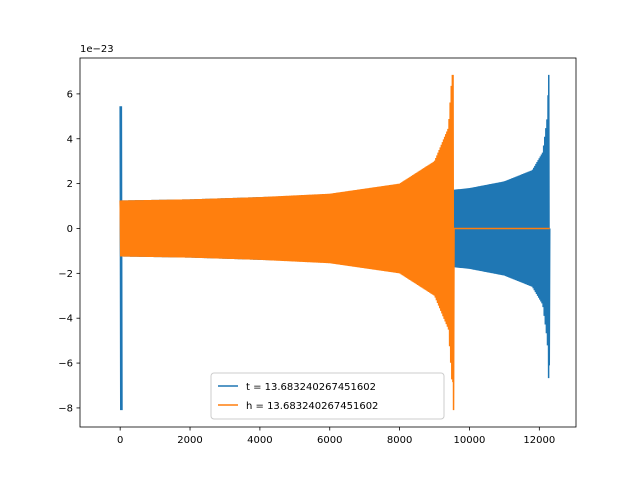 The width and height of the screenshot is (640, 480). Describe the element at coordinates (259, 440) in the screenshot. I see `x-tick-label: 4000` at that location.